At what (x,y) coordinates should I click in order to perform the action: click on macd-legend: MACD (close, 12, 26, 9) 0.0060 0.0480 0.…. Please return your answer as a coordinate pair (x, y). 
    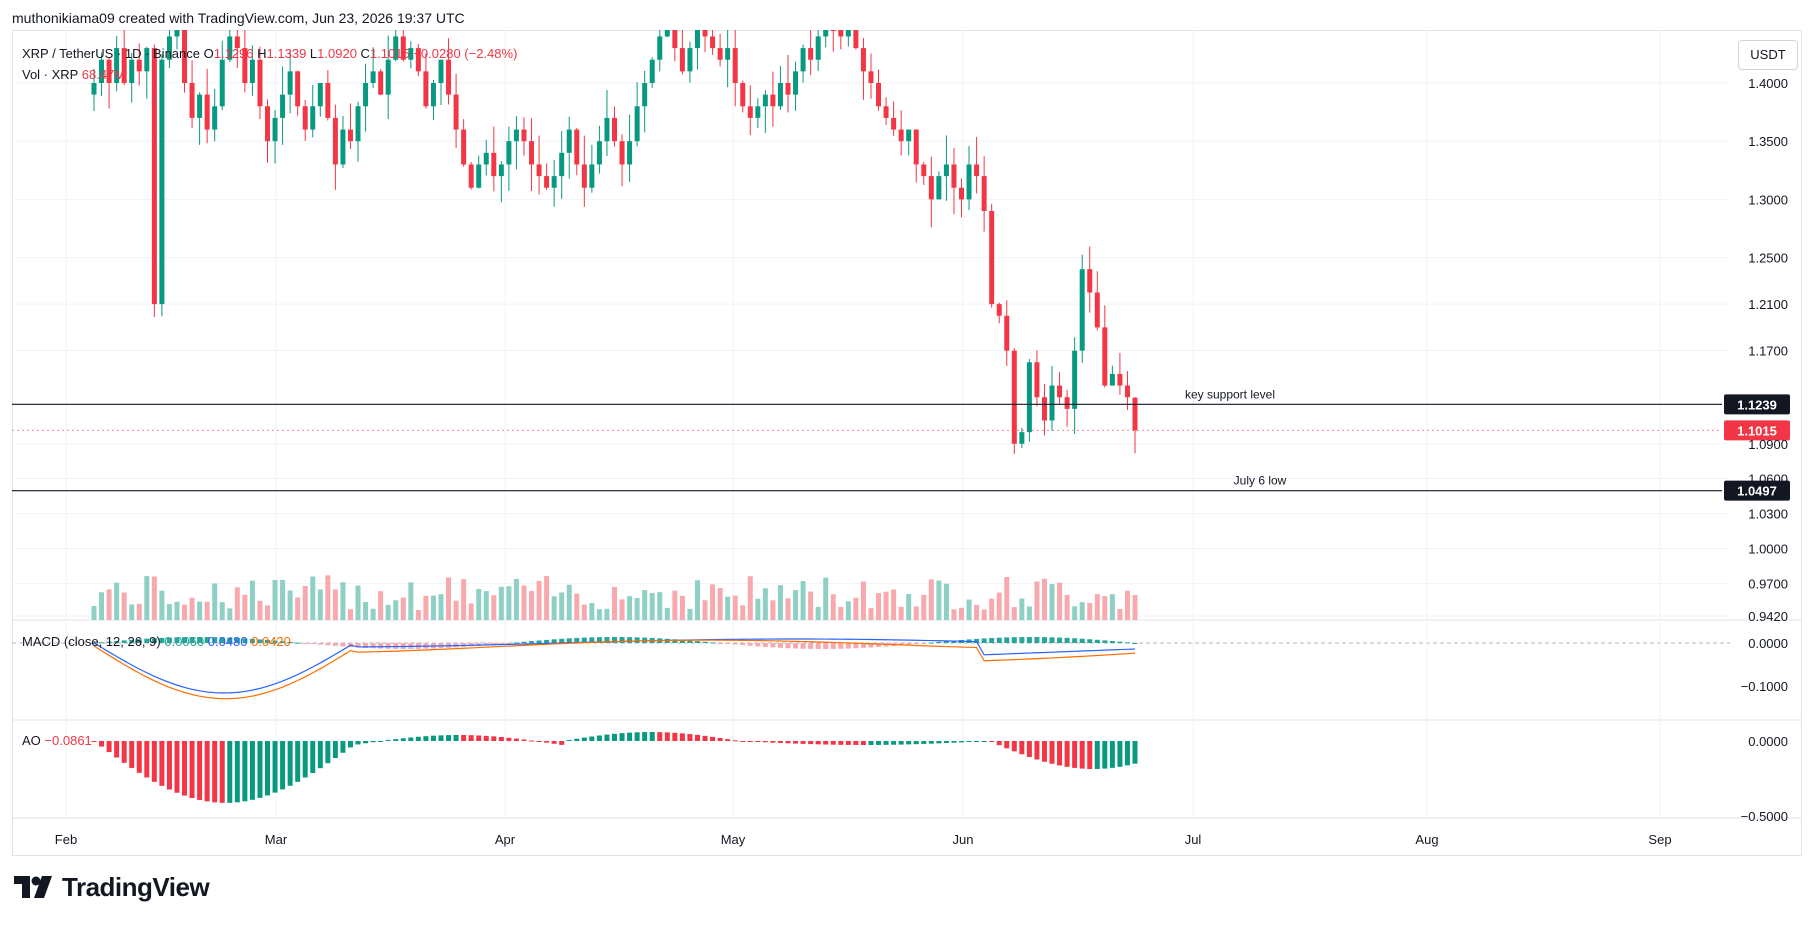
    Looking at the image, I should click on (156, 641).